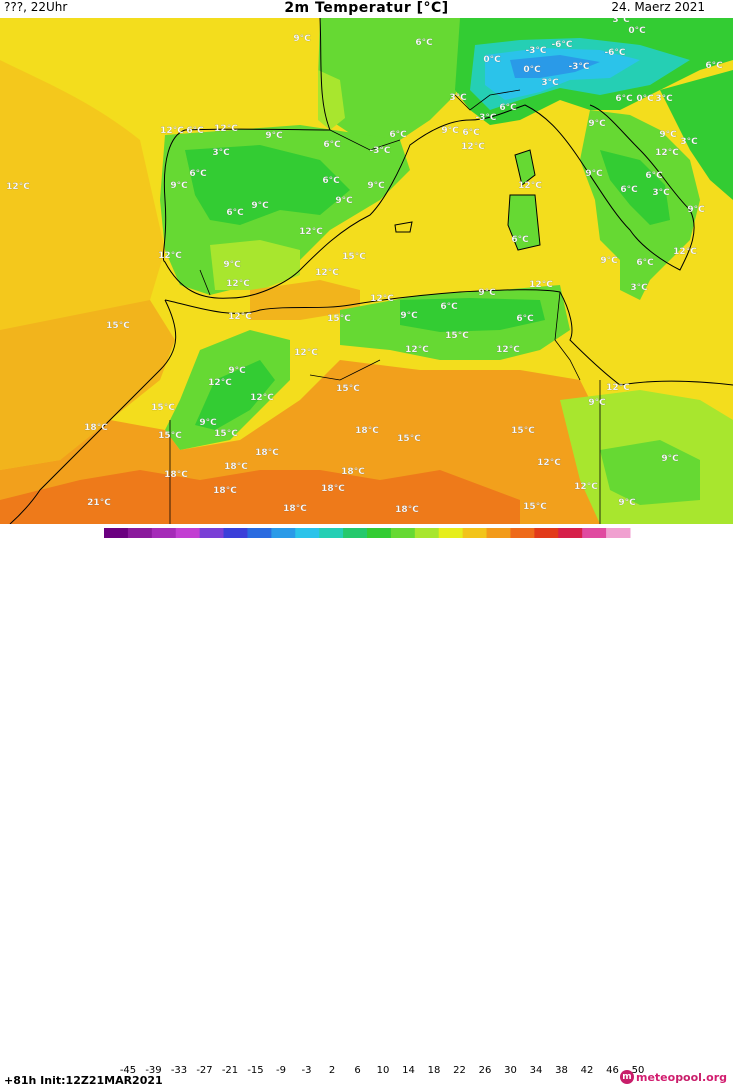  I want to click on field-atlantic-warmer, so click(87, 385).